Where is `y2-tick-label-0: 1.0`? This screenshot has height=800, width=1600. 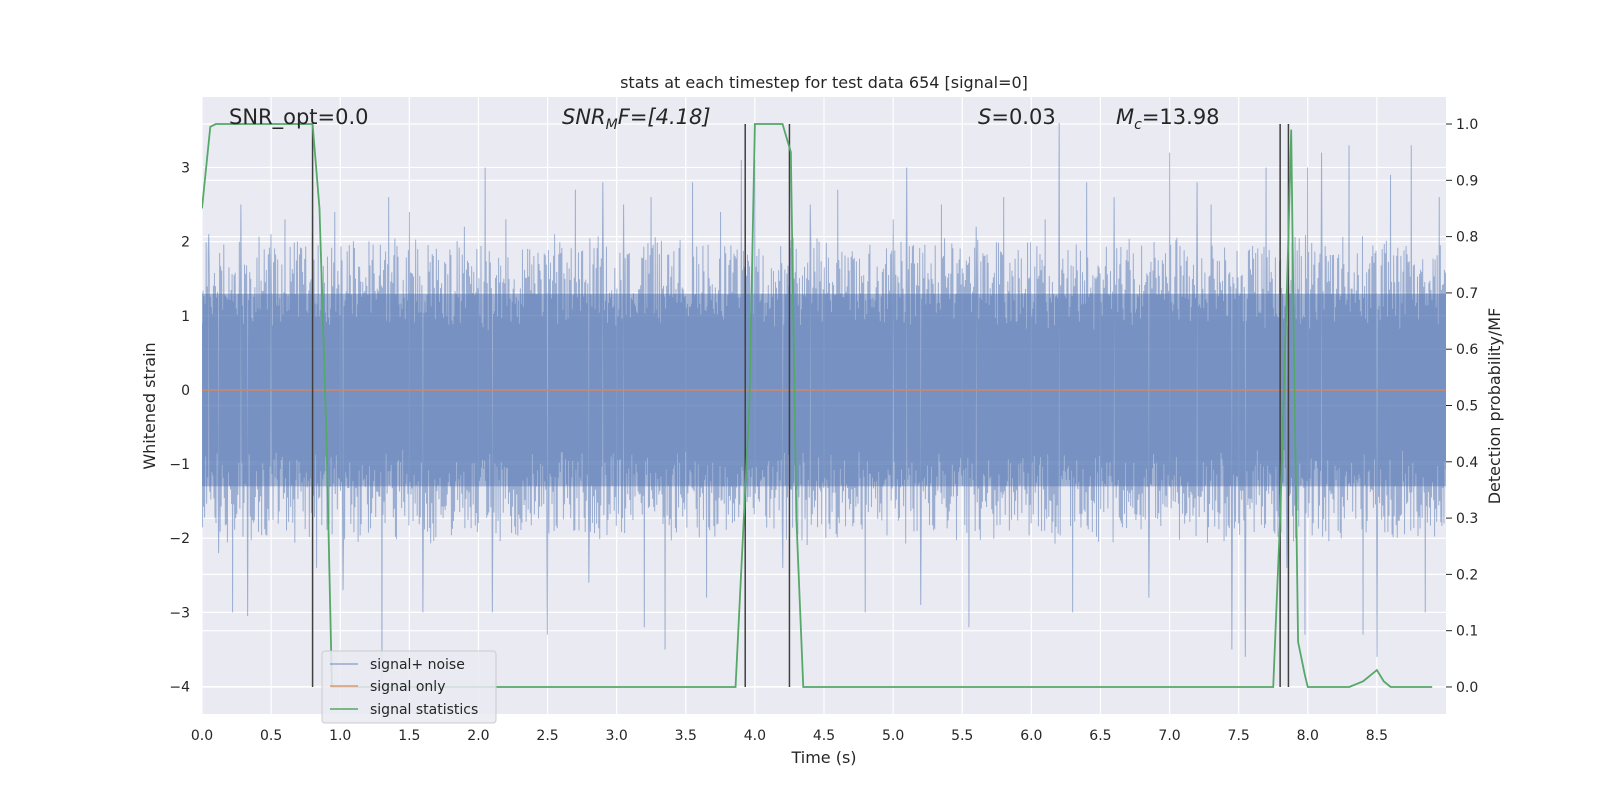
y2-tick-label-0: 1.0 is located at coordinates (1467, 125).